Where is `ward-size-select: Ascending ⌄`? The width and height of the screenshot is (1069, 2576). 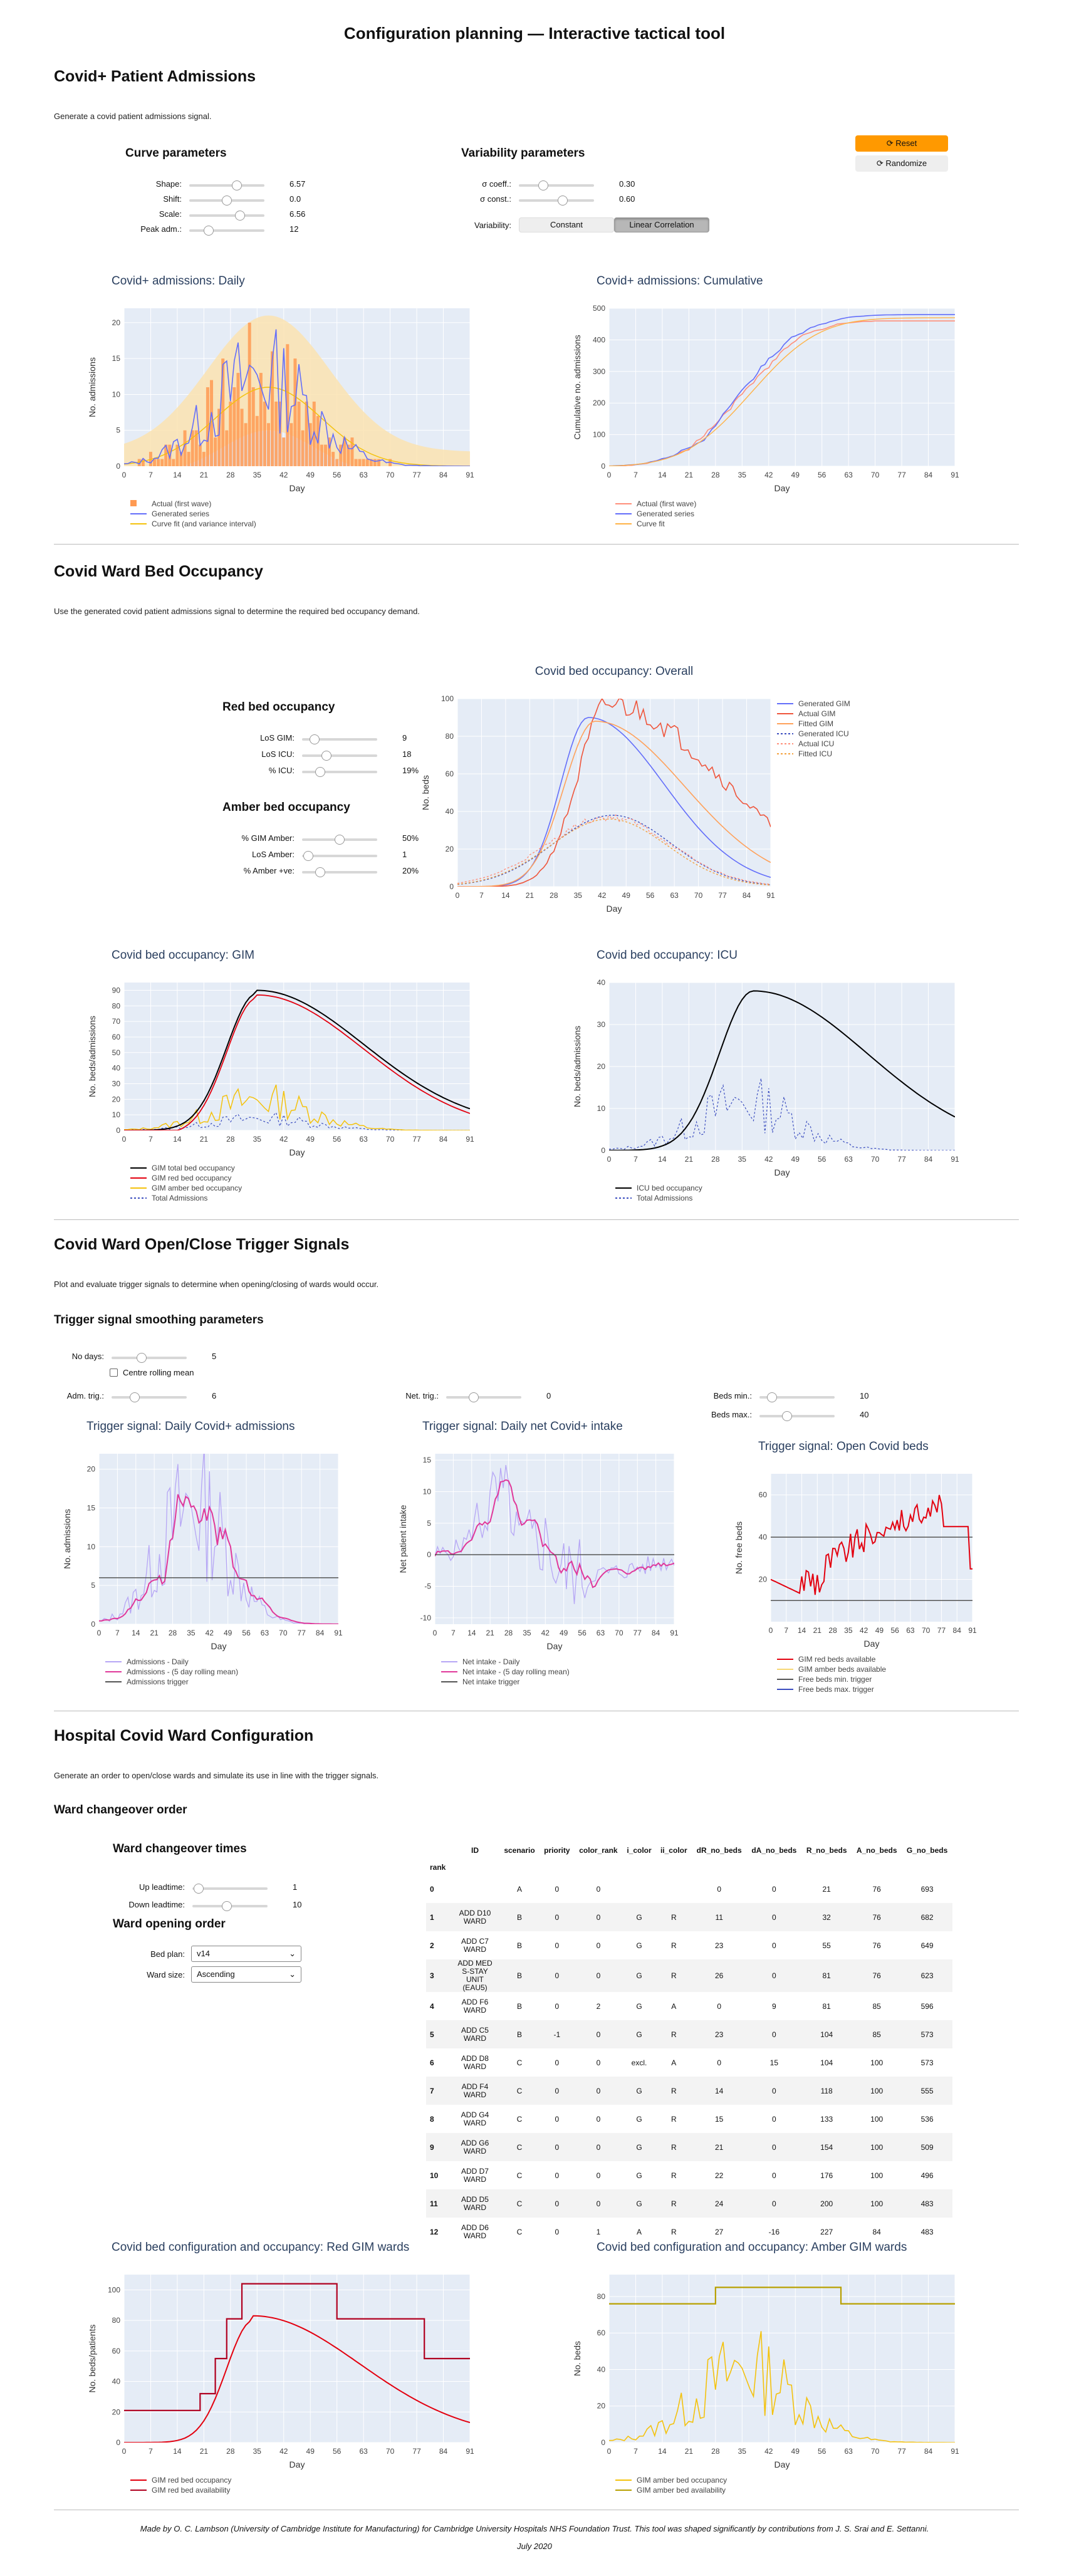 ward-size-select: Ascending ⌄ is located at coordinates (246, 1974).